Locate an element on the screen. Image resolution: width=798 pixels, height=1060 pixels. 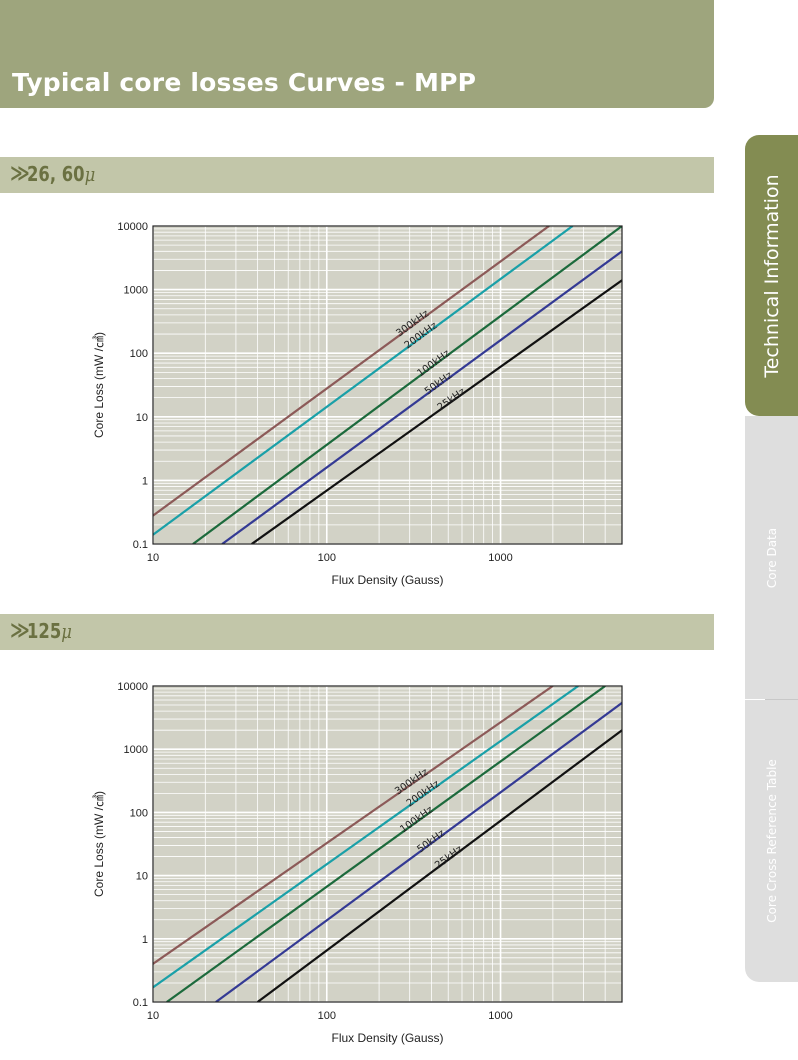
tab-label: Core Cross Reference Table is located at coordinates (771, 841).